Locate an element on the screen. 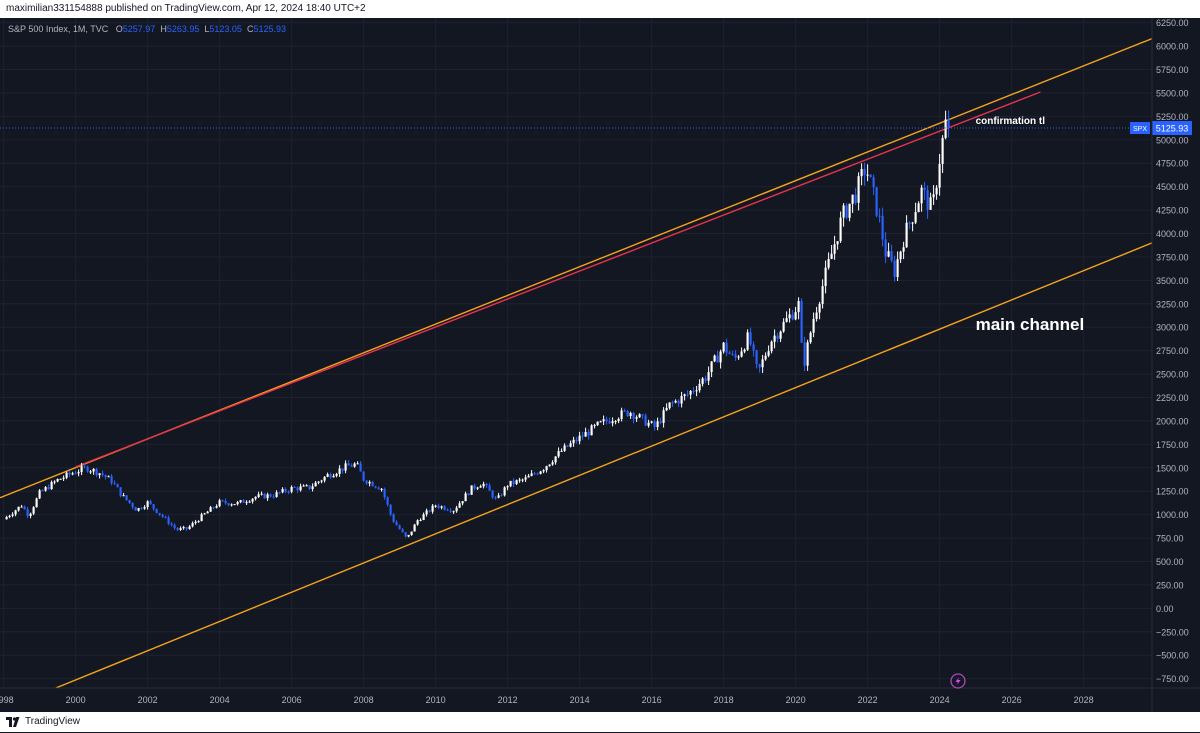 This screenshot has width=1200, height=733. x-tick-label: 2004 is located at coordinates (220, 700).